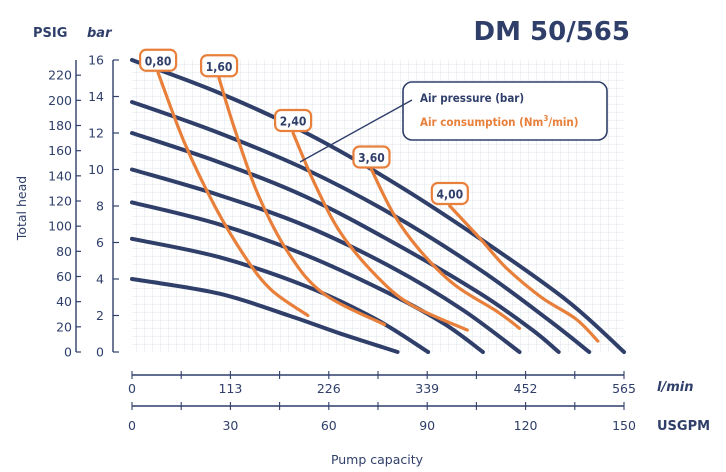 The width and height of the screenshot is (726, 472). What do you see at coordinates (60, 75) in the screenshot?
I see `psig-tick-label: 220` at bounding box center [60, 75].